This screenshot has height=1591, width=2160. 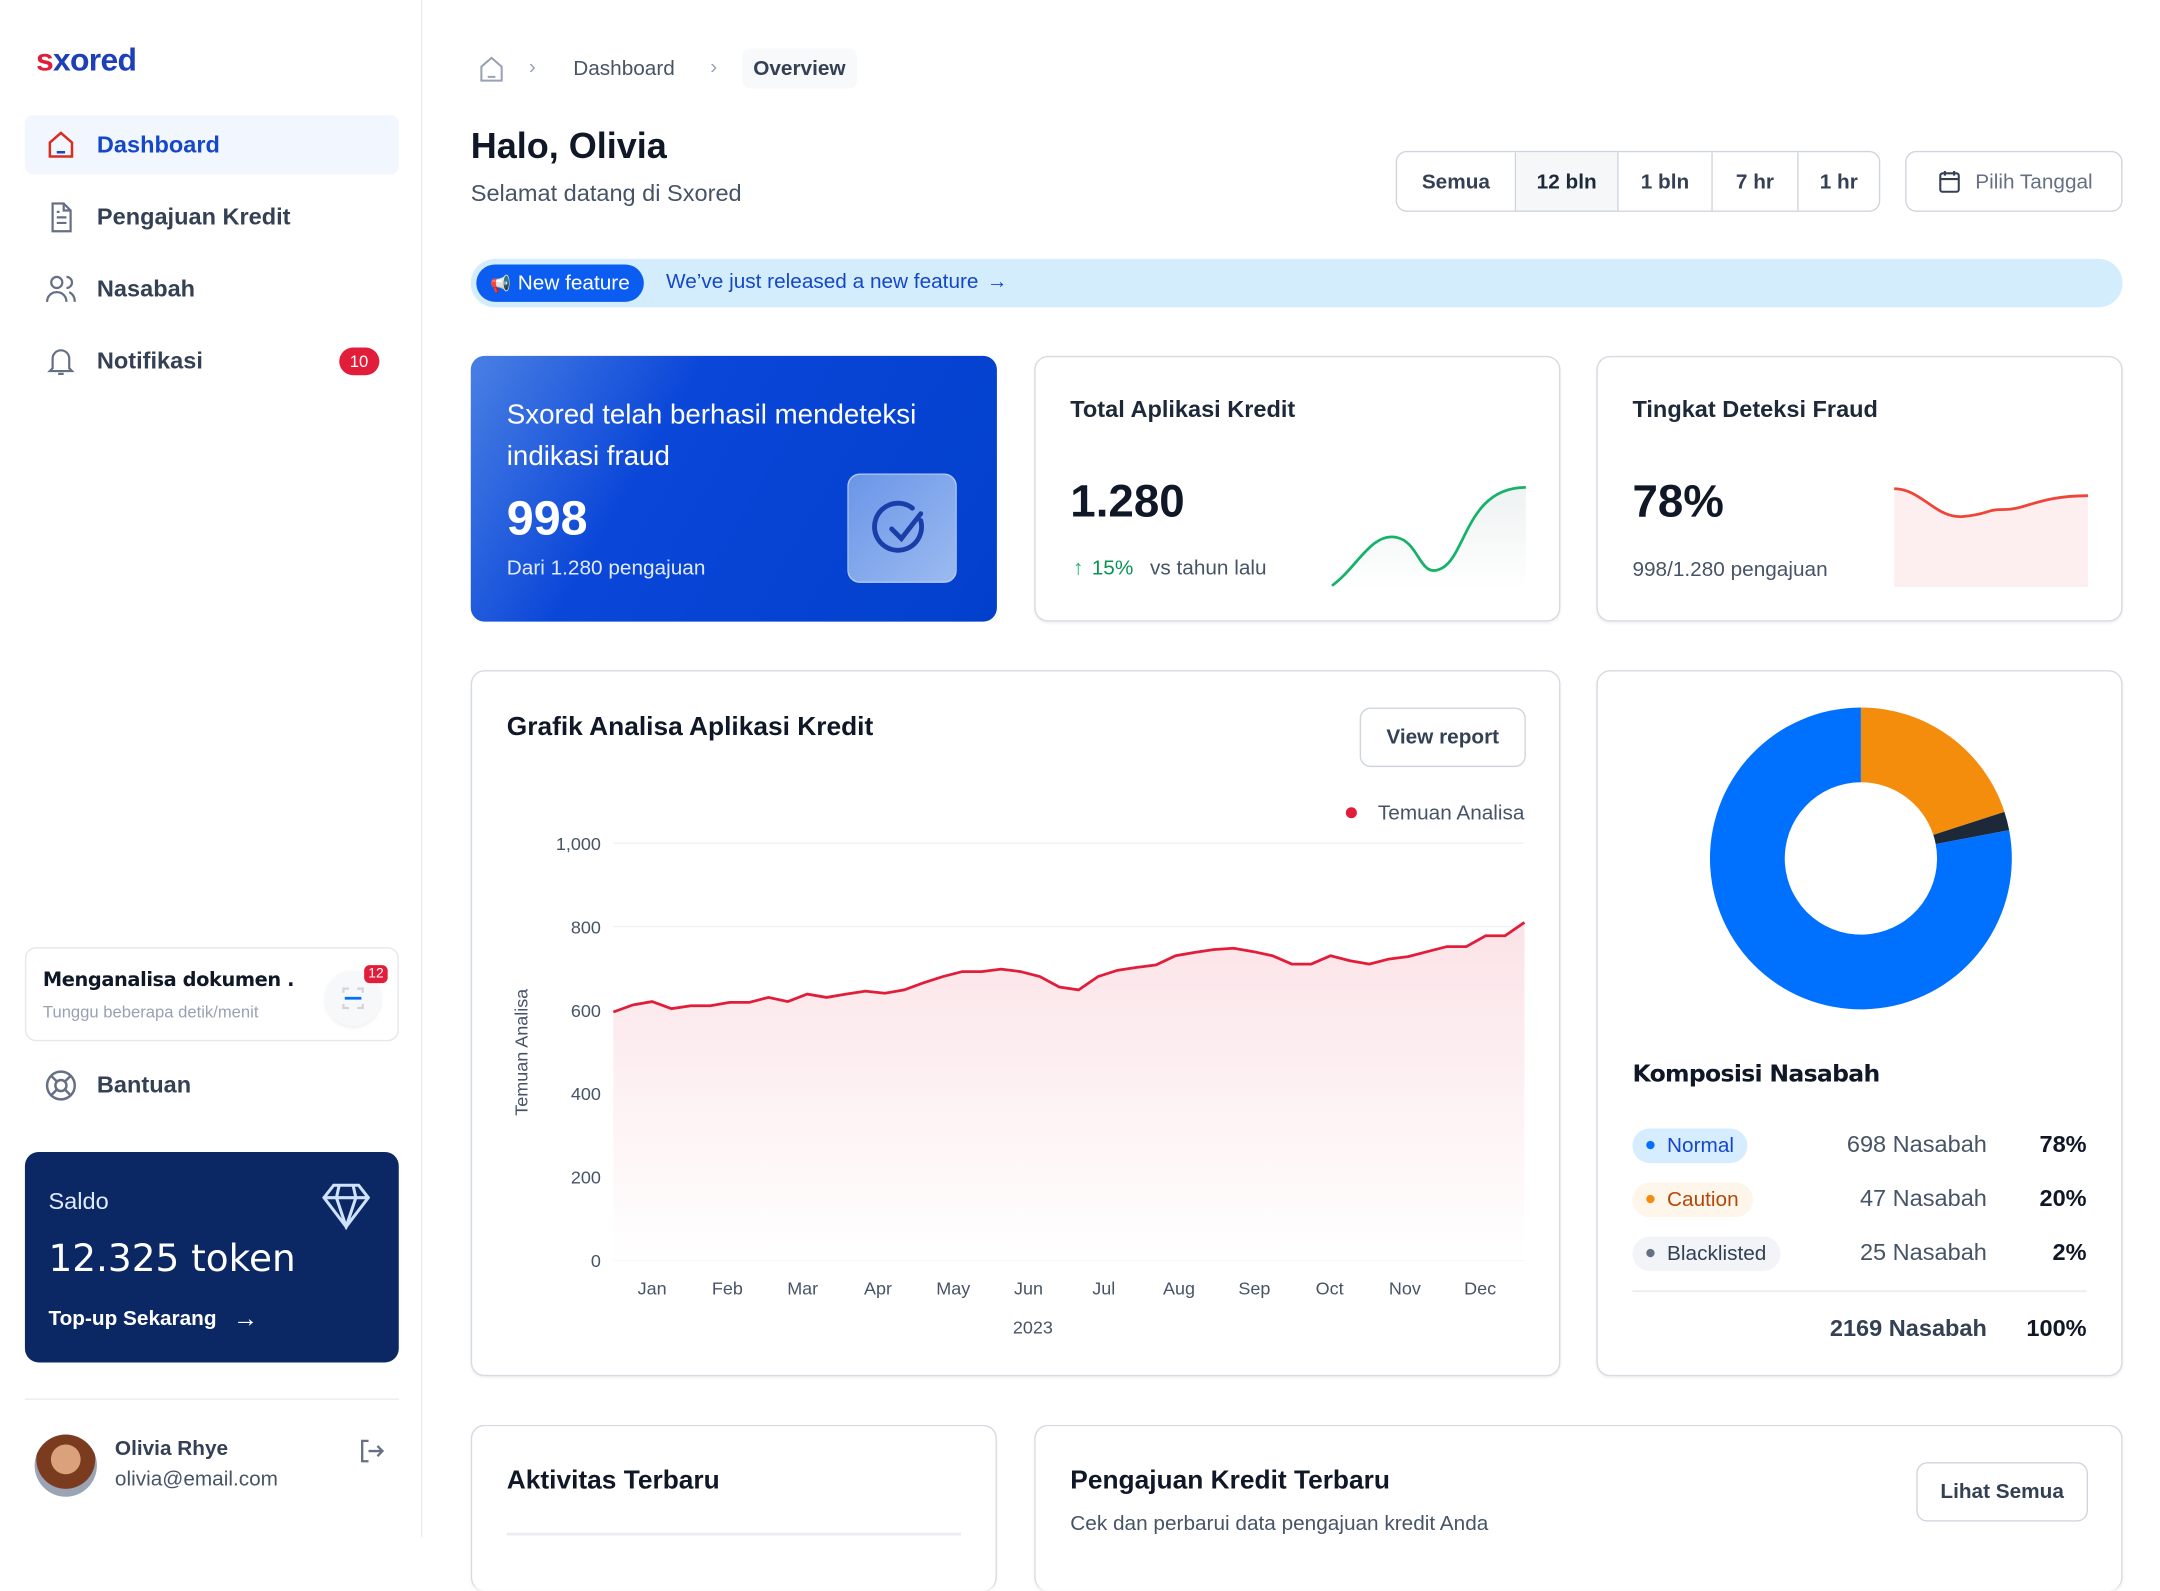 What do you see at coordinates (212, 217) in the screenshot?
I see `sidebar-item-pengajuan-kredit: Pengajuan Kredit` at bounding box center [212, 217].